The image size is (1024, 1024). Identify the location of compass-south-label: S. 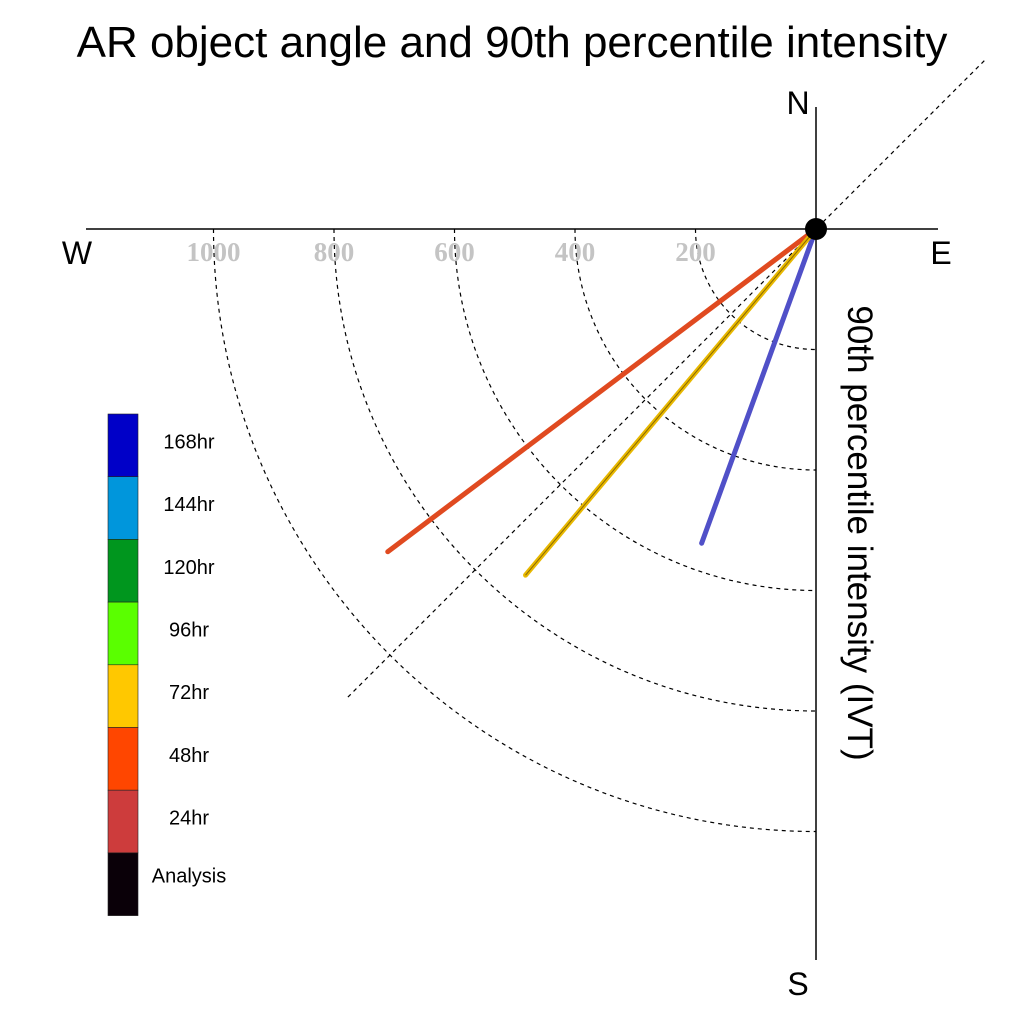
(797, 984).